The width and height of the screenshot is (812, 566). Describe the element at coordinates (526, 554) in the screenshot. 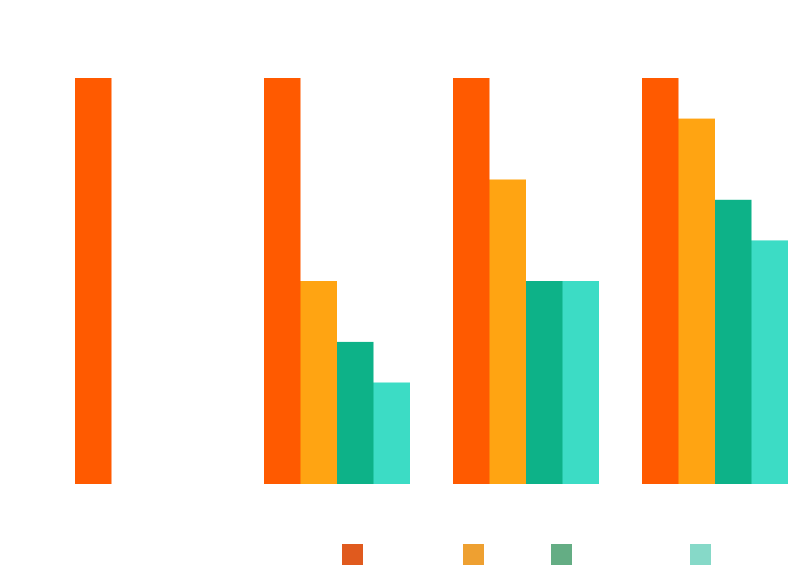

I see `legend` at that location.